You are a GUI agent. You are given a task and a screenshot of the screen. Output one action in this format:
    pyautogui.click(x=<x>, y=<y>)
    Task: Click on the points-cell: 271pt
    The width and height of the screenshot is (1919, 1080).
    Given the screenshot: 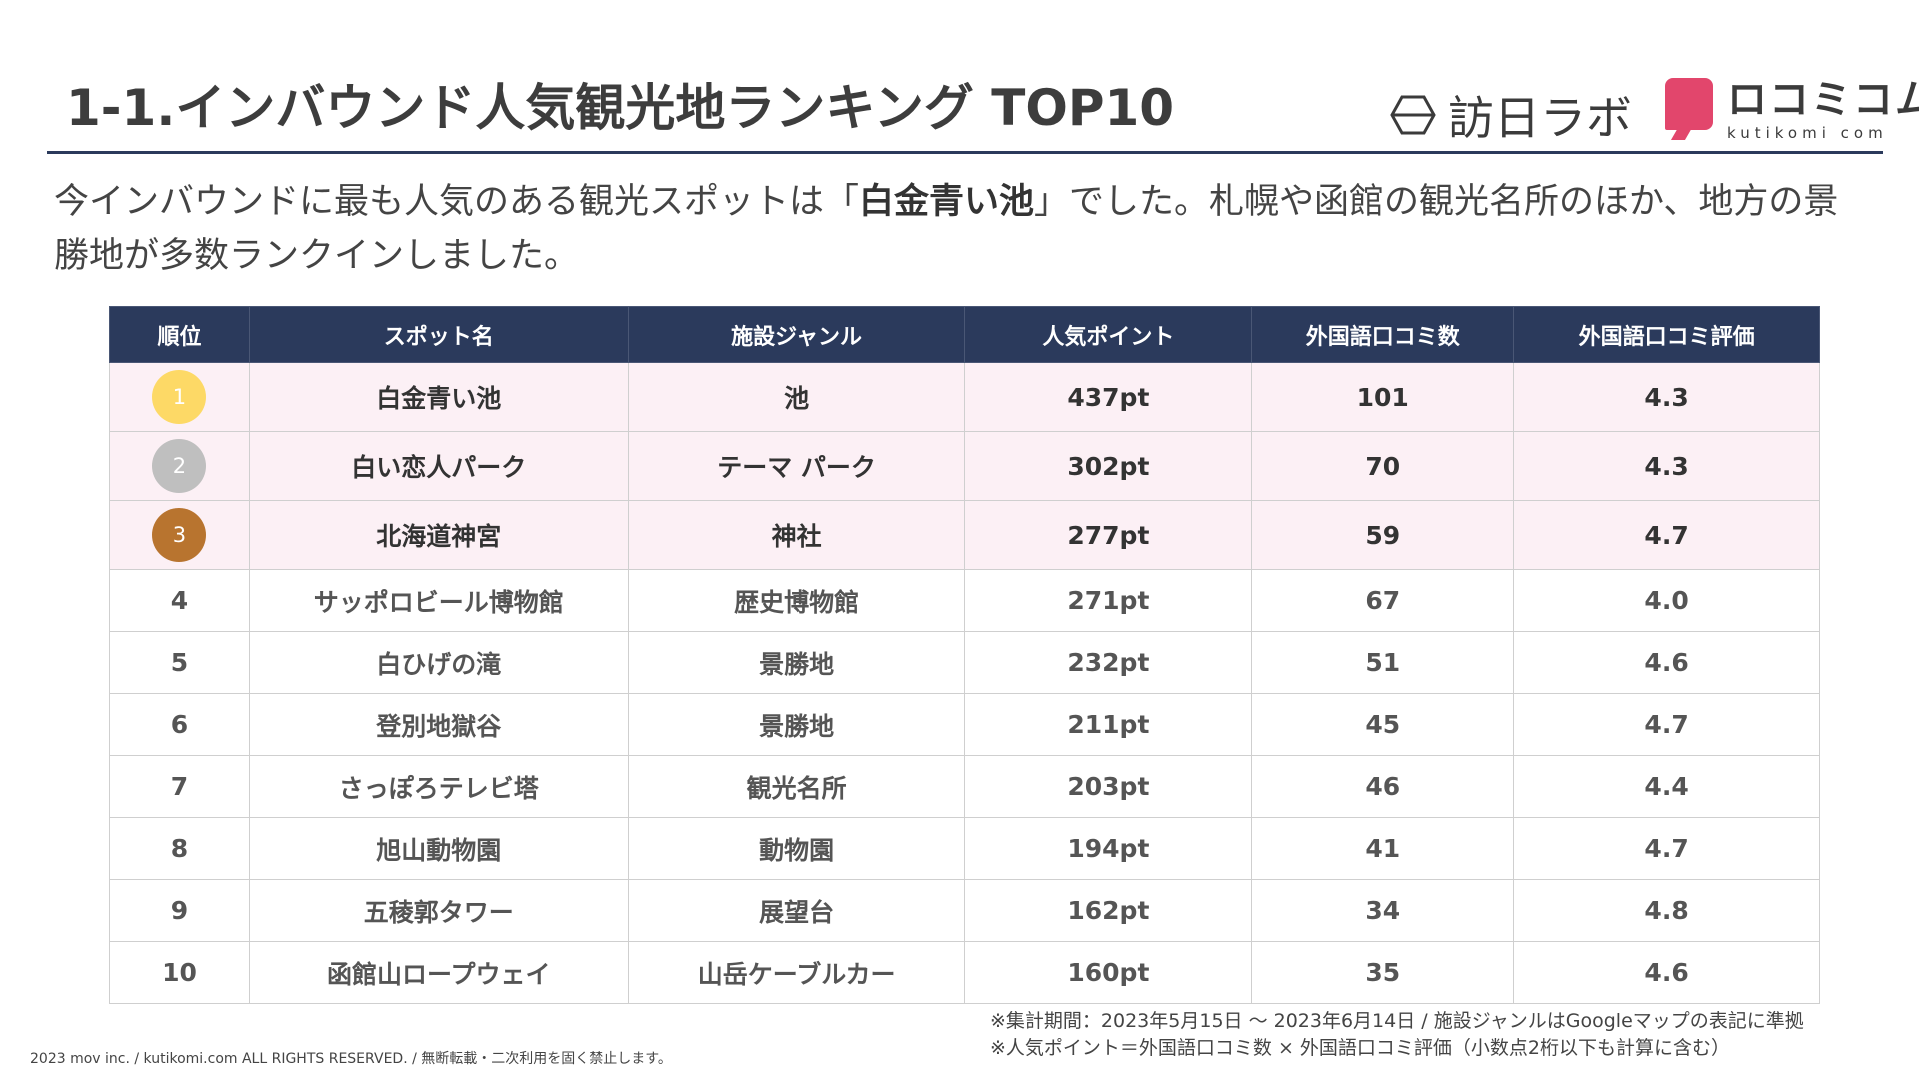 What is the action you would take?
    pyautogui.click(x=1108, y=600)
    